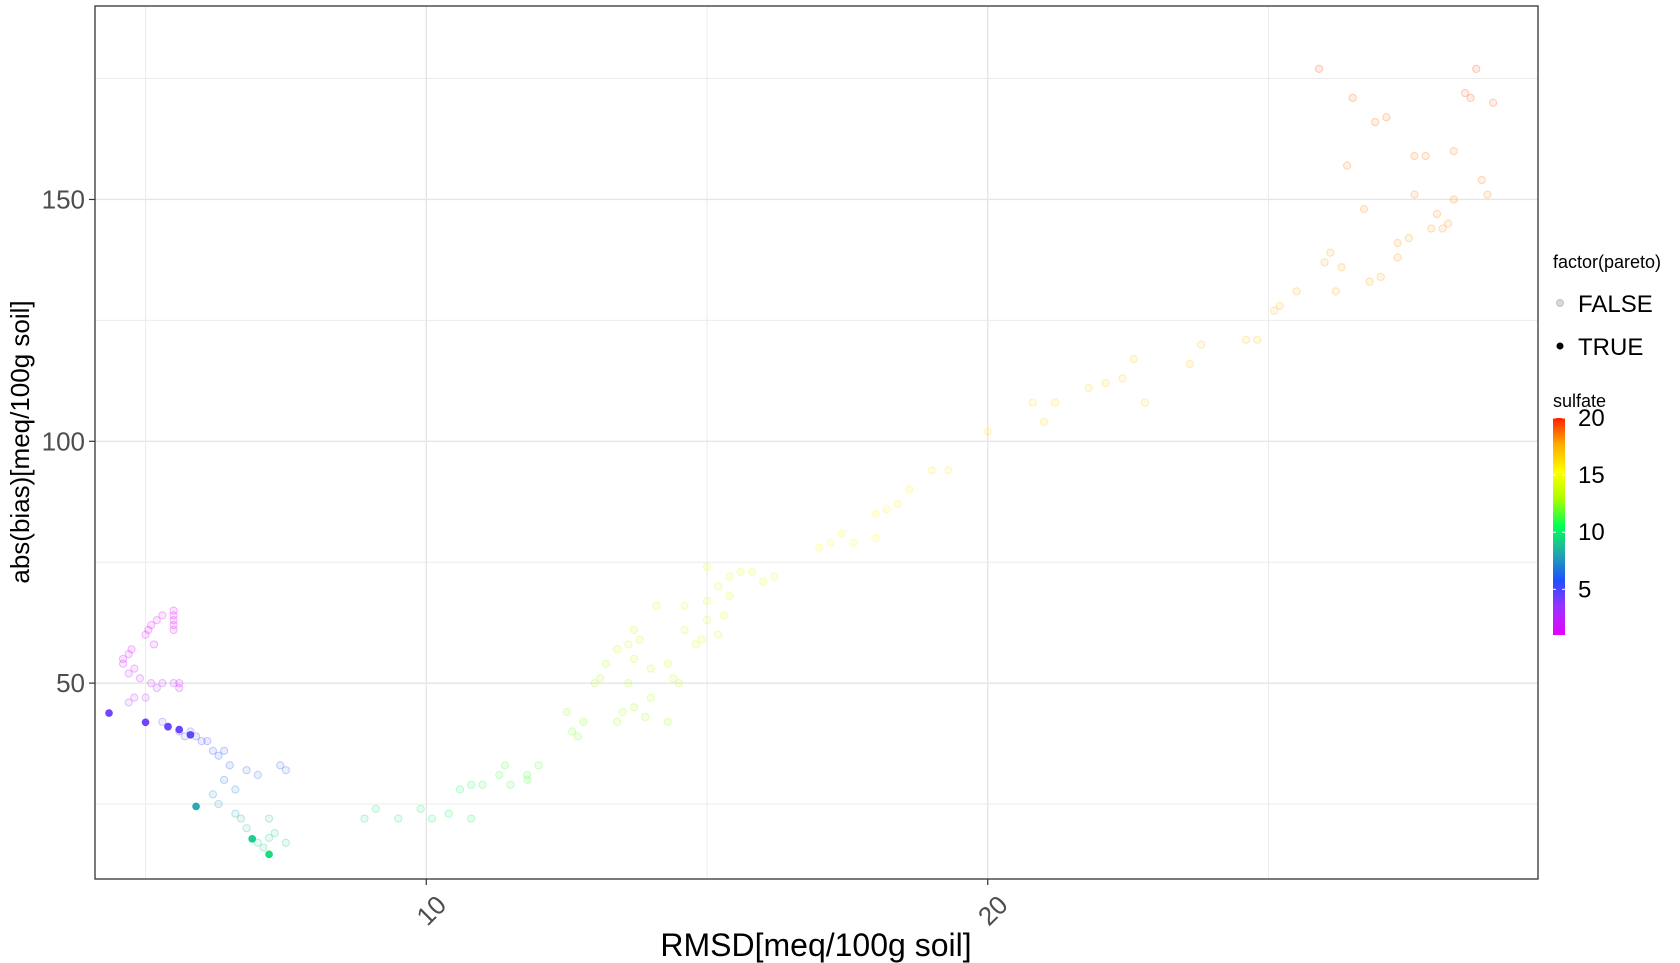  What do you see at coordinates (1579, 401) in the screenshot?
I see `legend-color-title: sulfate` at bounding box center [1579, 401].